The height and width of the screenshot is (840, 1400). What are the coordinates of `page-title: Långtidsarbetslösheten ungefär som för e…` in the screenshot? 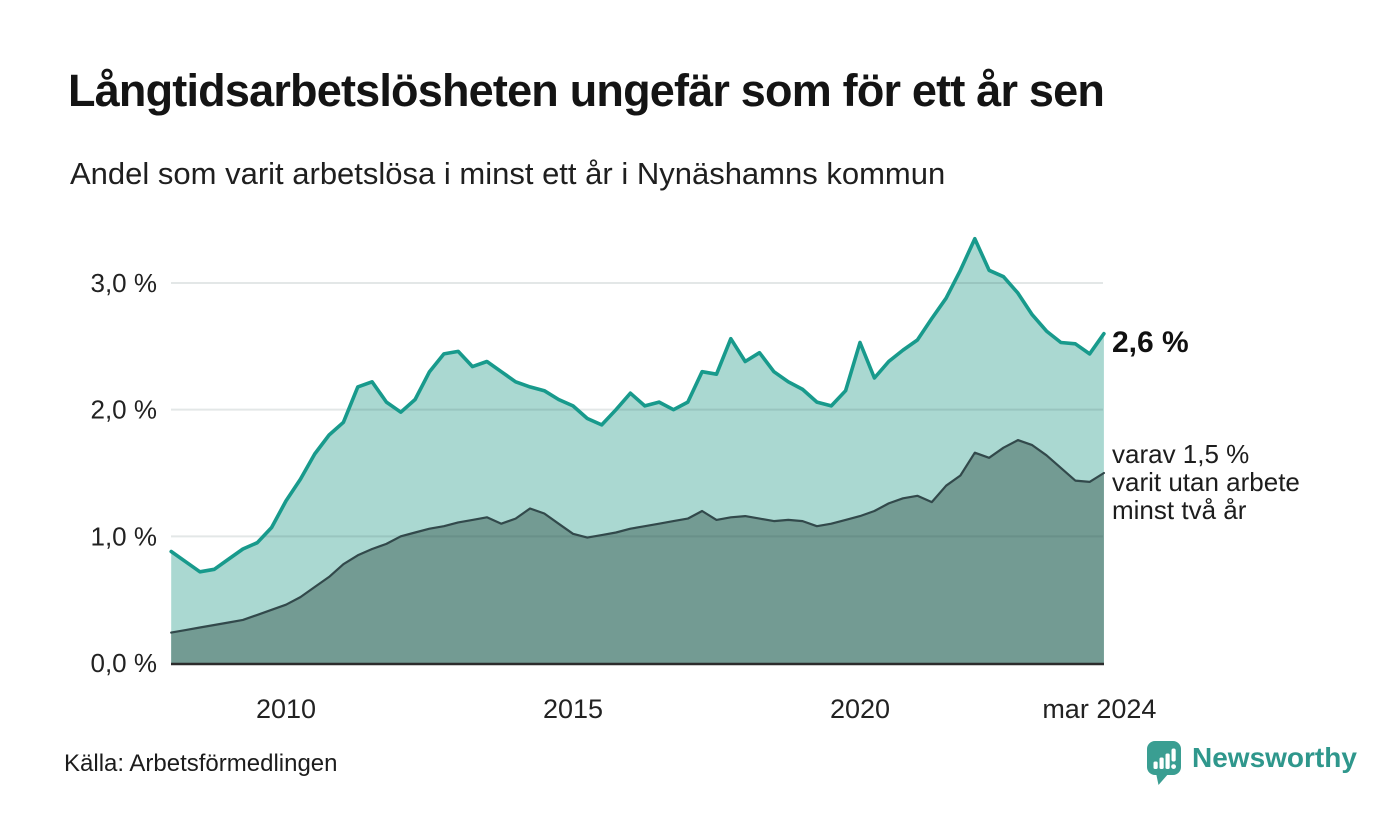 It's located at (586, 90).